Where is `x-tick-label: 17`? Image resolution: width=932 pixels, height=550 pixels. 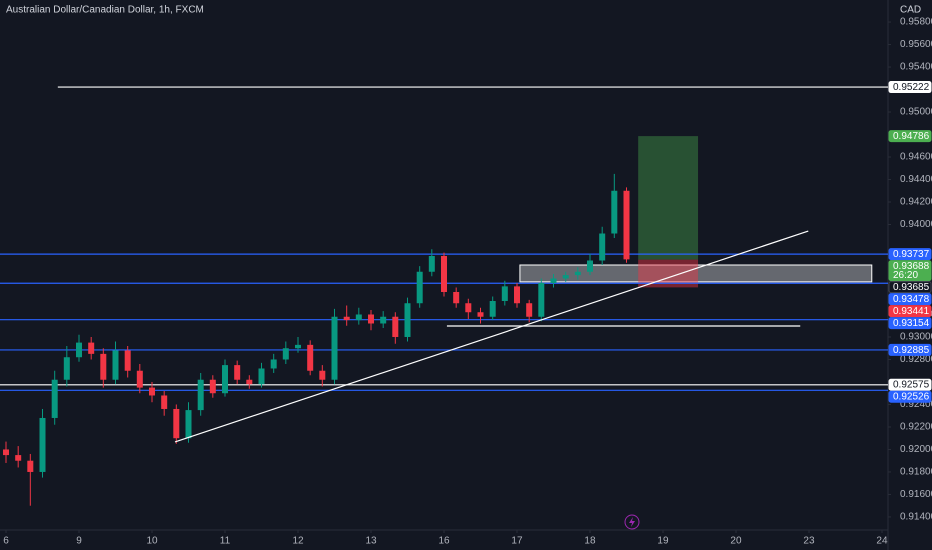
x-tick-label: 17 is located at coordinates (517, 541).